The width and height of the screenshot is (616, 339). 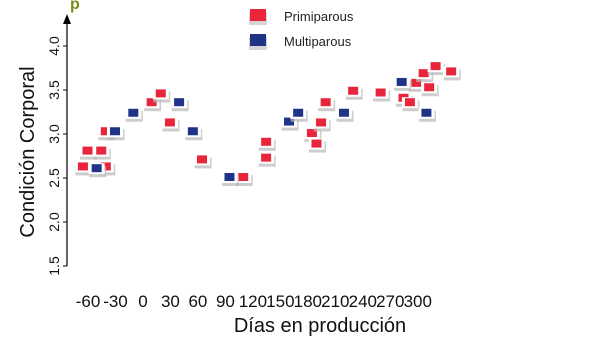 What do you see at coordinates (318, 41) in the screenshot?
I see `legend-label-multiparous: Multiparous` at bounding box center [318, 41].